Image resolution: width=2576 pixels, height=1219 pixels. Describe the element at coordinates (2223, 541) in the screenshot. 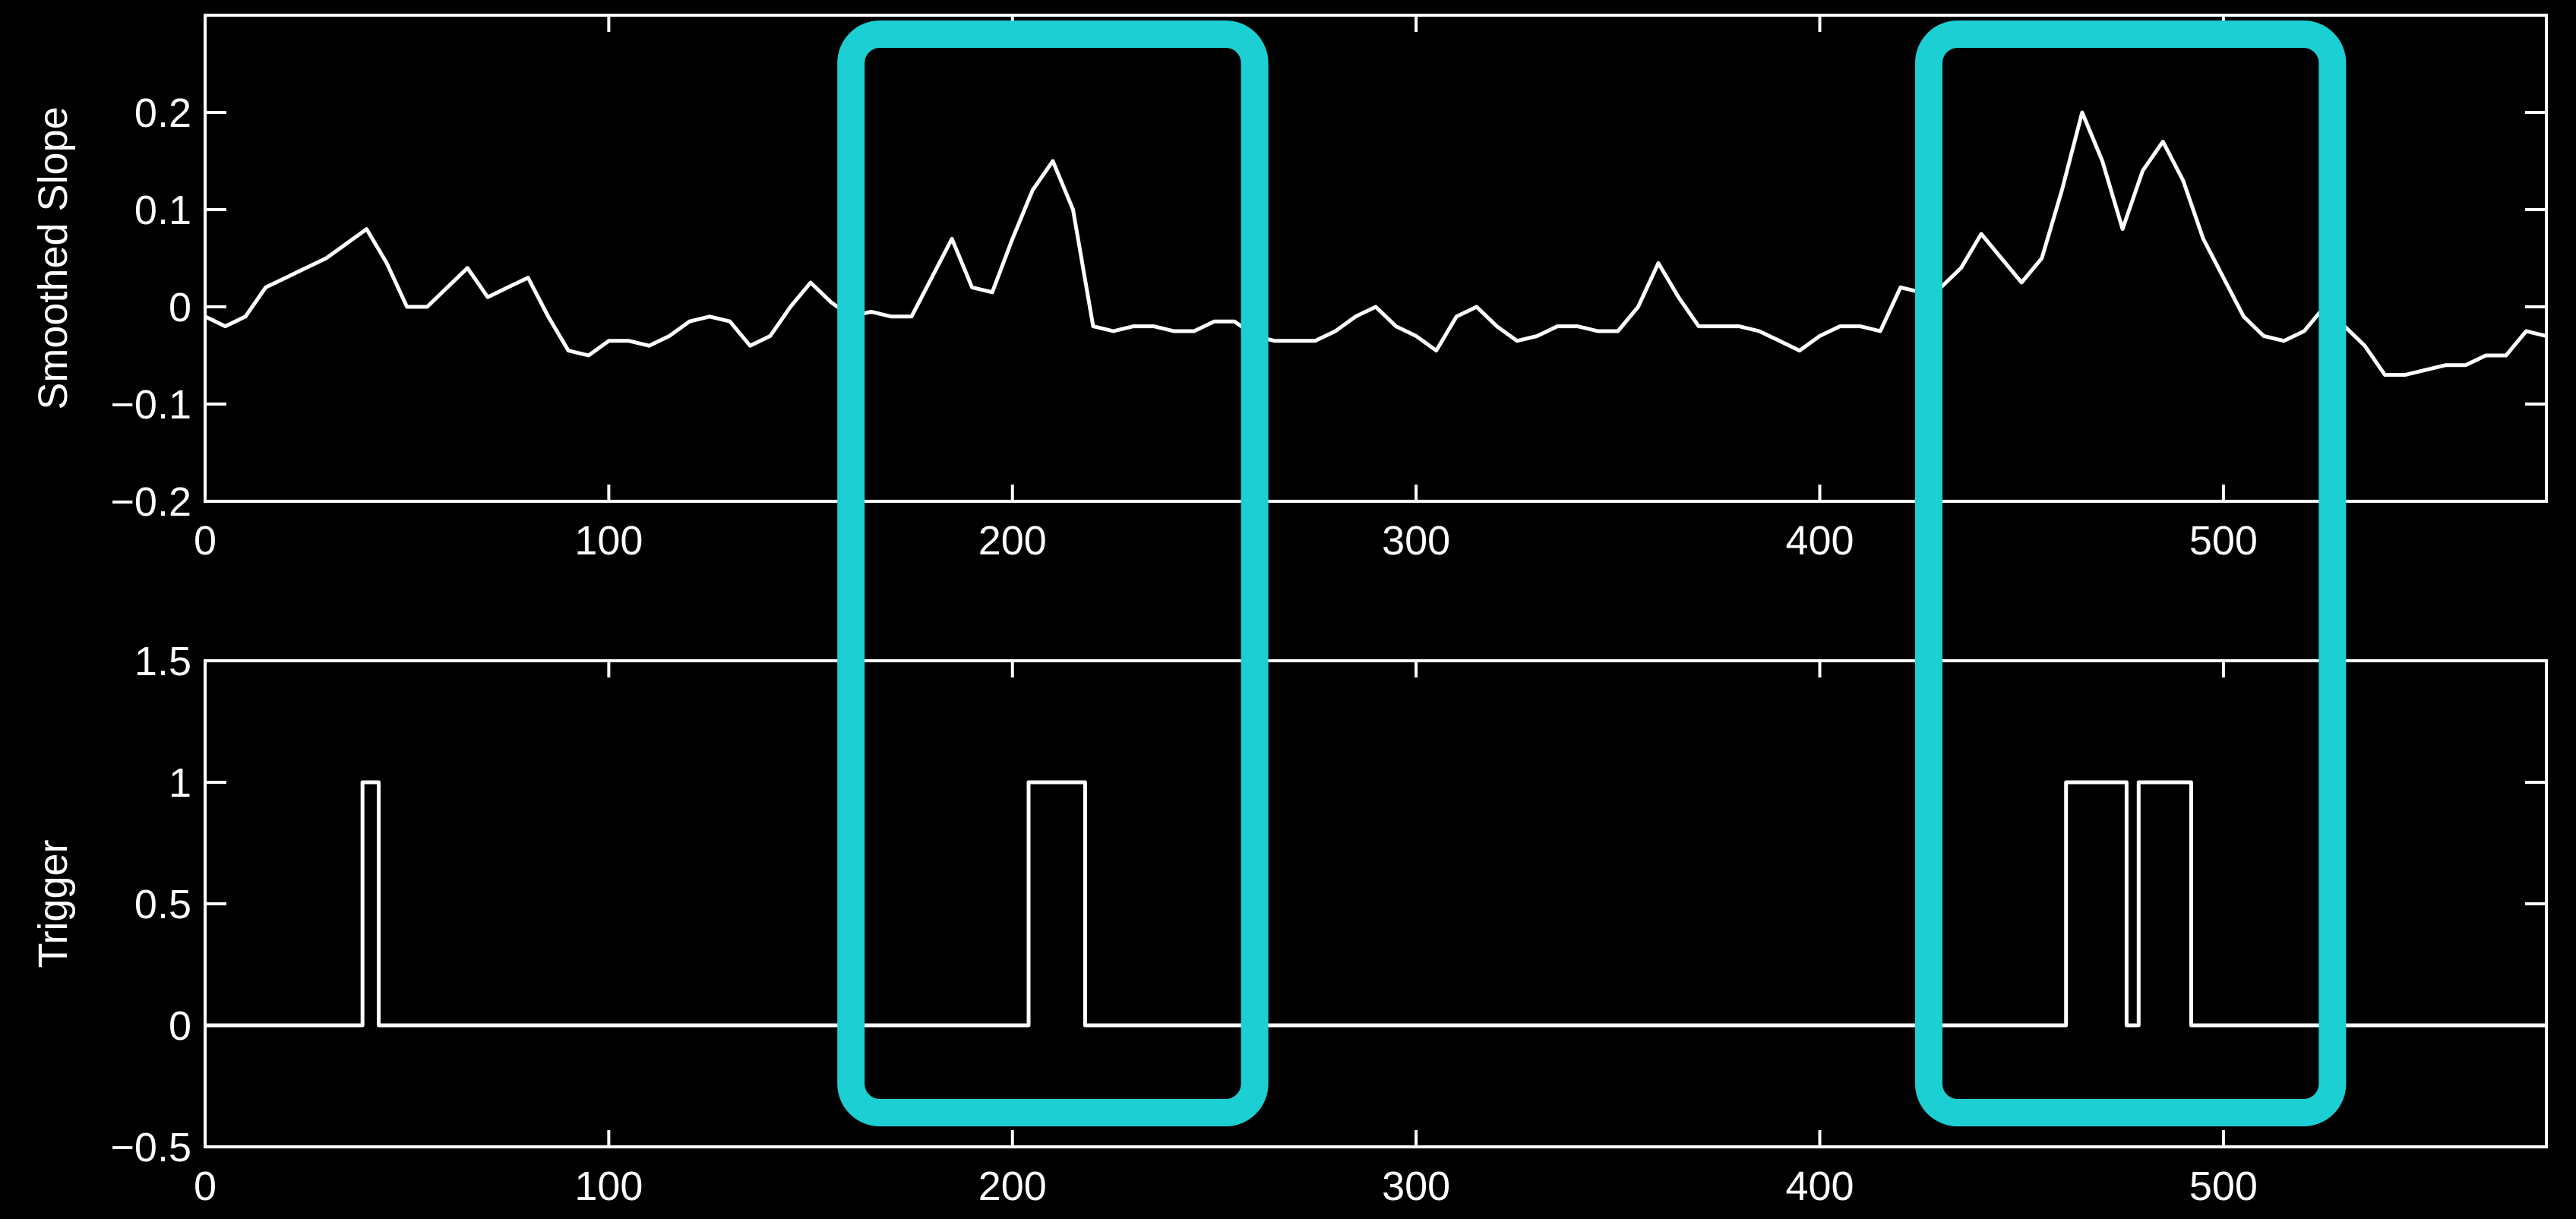

I see `slope-x-tick-label: 500` at that location.